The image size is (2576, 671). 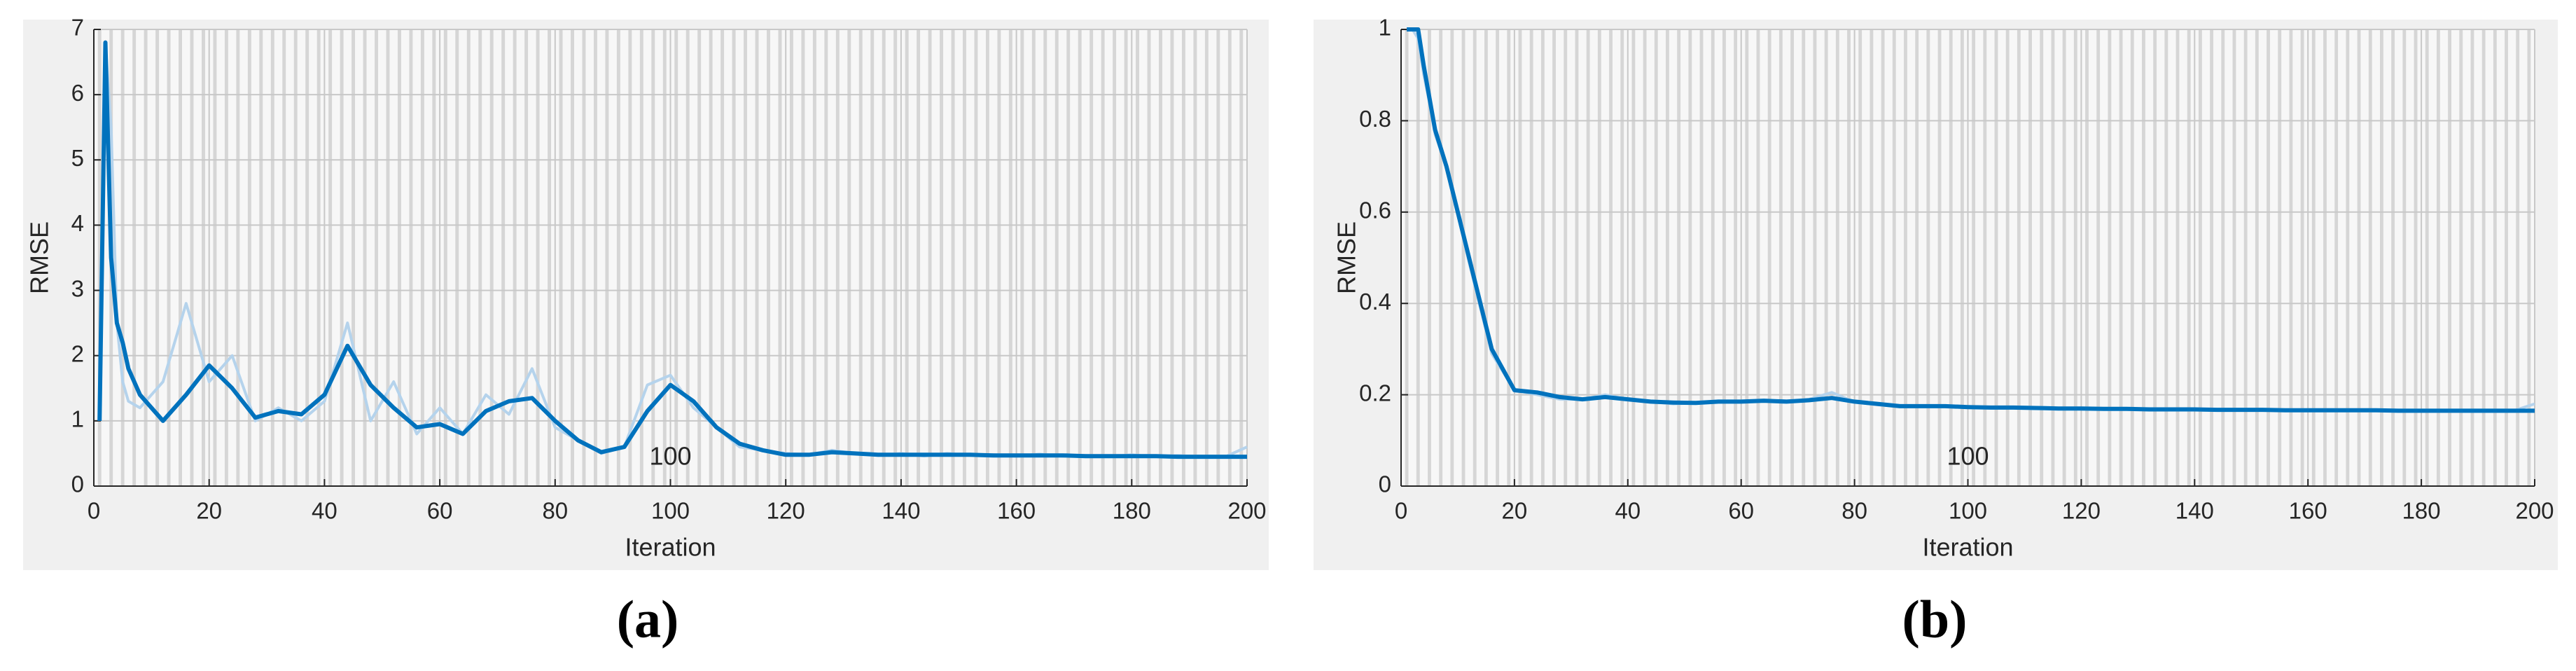 I want to click on annotation: 100, so click(x=670, y=456).